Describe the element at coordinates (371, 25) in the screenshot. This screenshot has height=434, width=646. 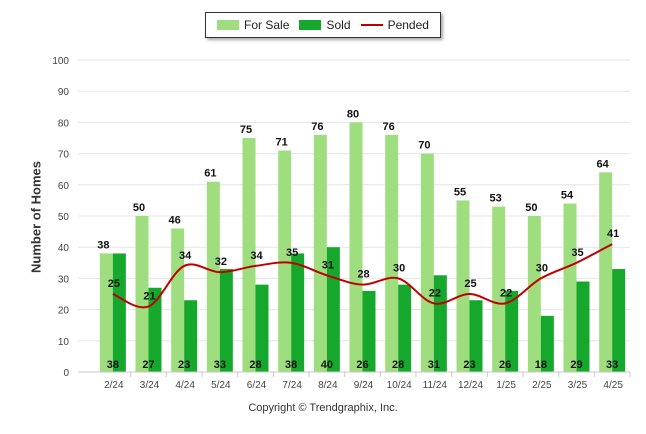
I see `pended-line-icon` at that location.